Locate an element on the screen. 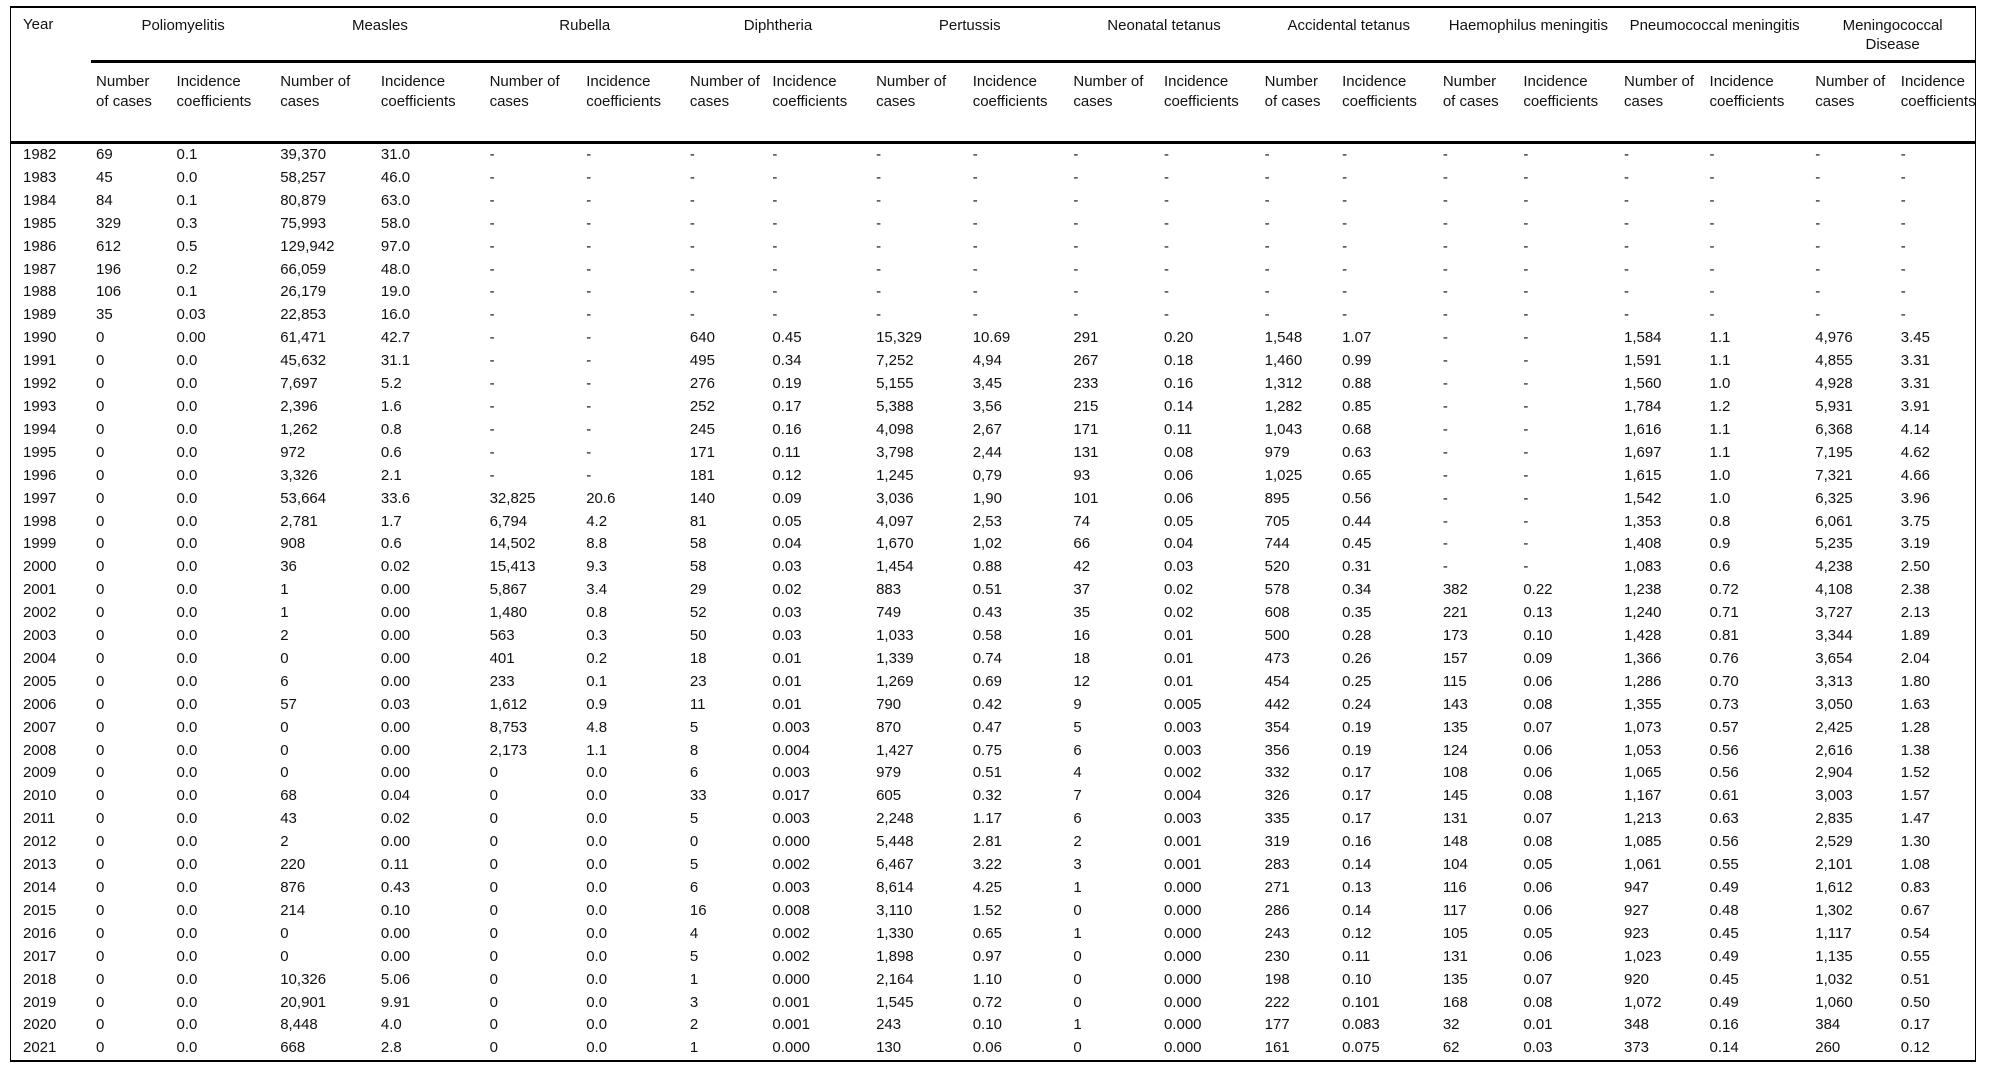 The height and width of the screenshot is (1078, 1990). year-cell: 1996 is located at coordinates (40, 475).